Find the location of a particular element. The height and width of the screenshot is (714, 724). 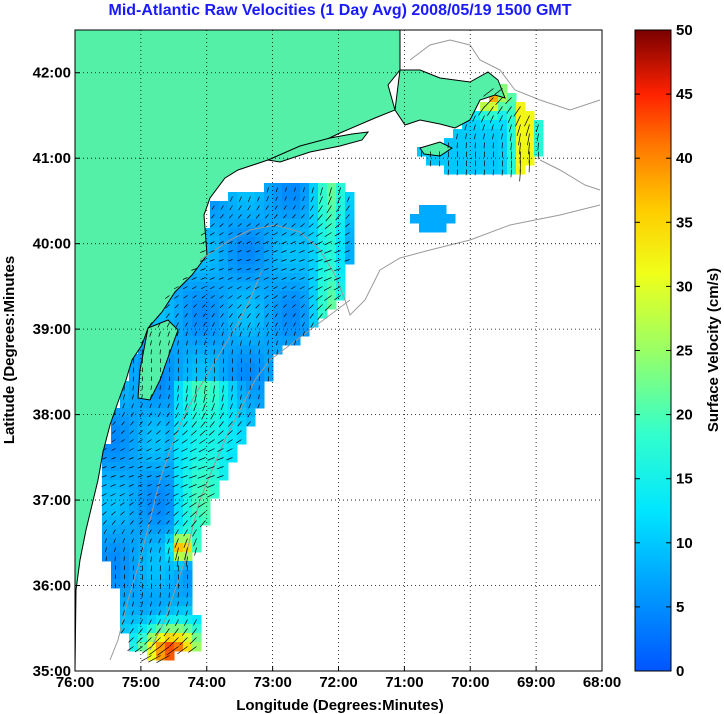

island-shape is located at coordinates (436, 149).